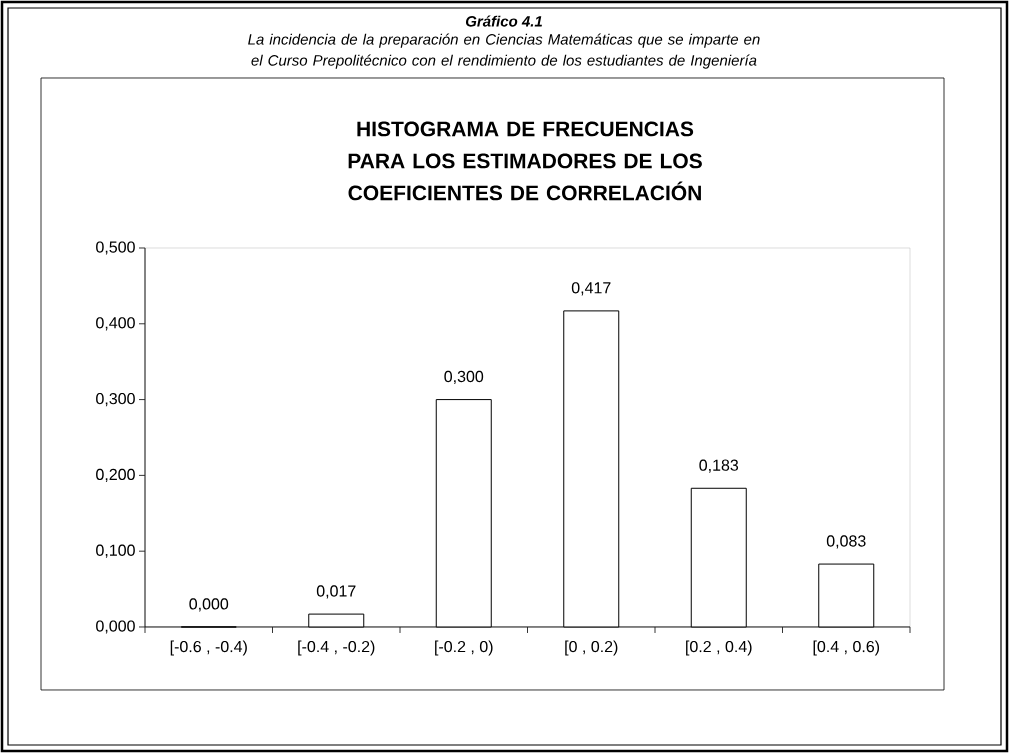 This screenshot has height=753, width=1009. What do you see at coordinates (336, 648) in the screenshot?
I see `x-tick-label: [-0.4 , -0.2)` at bounding box center [336, 648].